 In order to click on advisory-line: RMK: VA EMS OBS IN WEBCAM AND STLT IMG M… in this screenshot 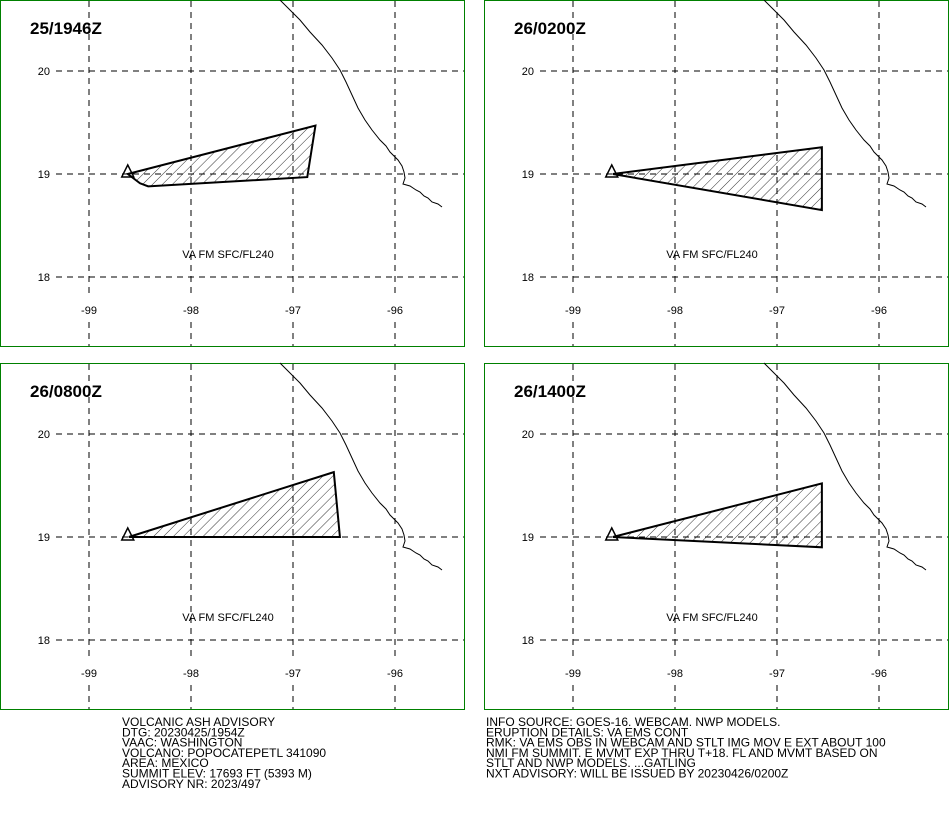, I will do `click(686, 743)`.